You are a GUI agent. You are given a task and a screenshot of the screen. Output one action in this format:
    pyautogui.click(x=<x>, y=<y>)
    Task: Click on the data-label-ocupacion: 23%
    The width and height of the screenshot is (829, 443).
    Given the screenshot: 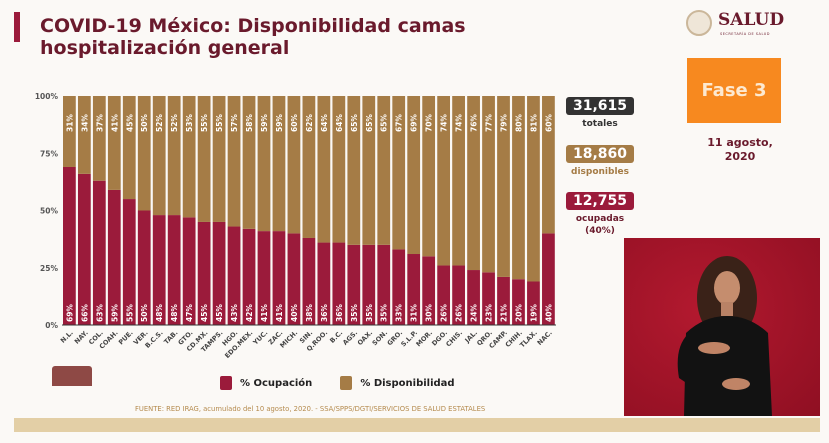 What is the action you would take?
    pyautogui.click(x=489, y=313)
    